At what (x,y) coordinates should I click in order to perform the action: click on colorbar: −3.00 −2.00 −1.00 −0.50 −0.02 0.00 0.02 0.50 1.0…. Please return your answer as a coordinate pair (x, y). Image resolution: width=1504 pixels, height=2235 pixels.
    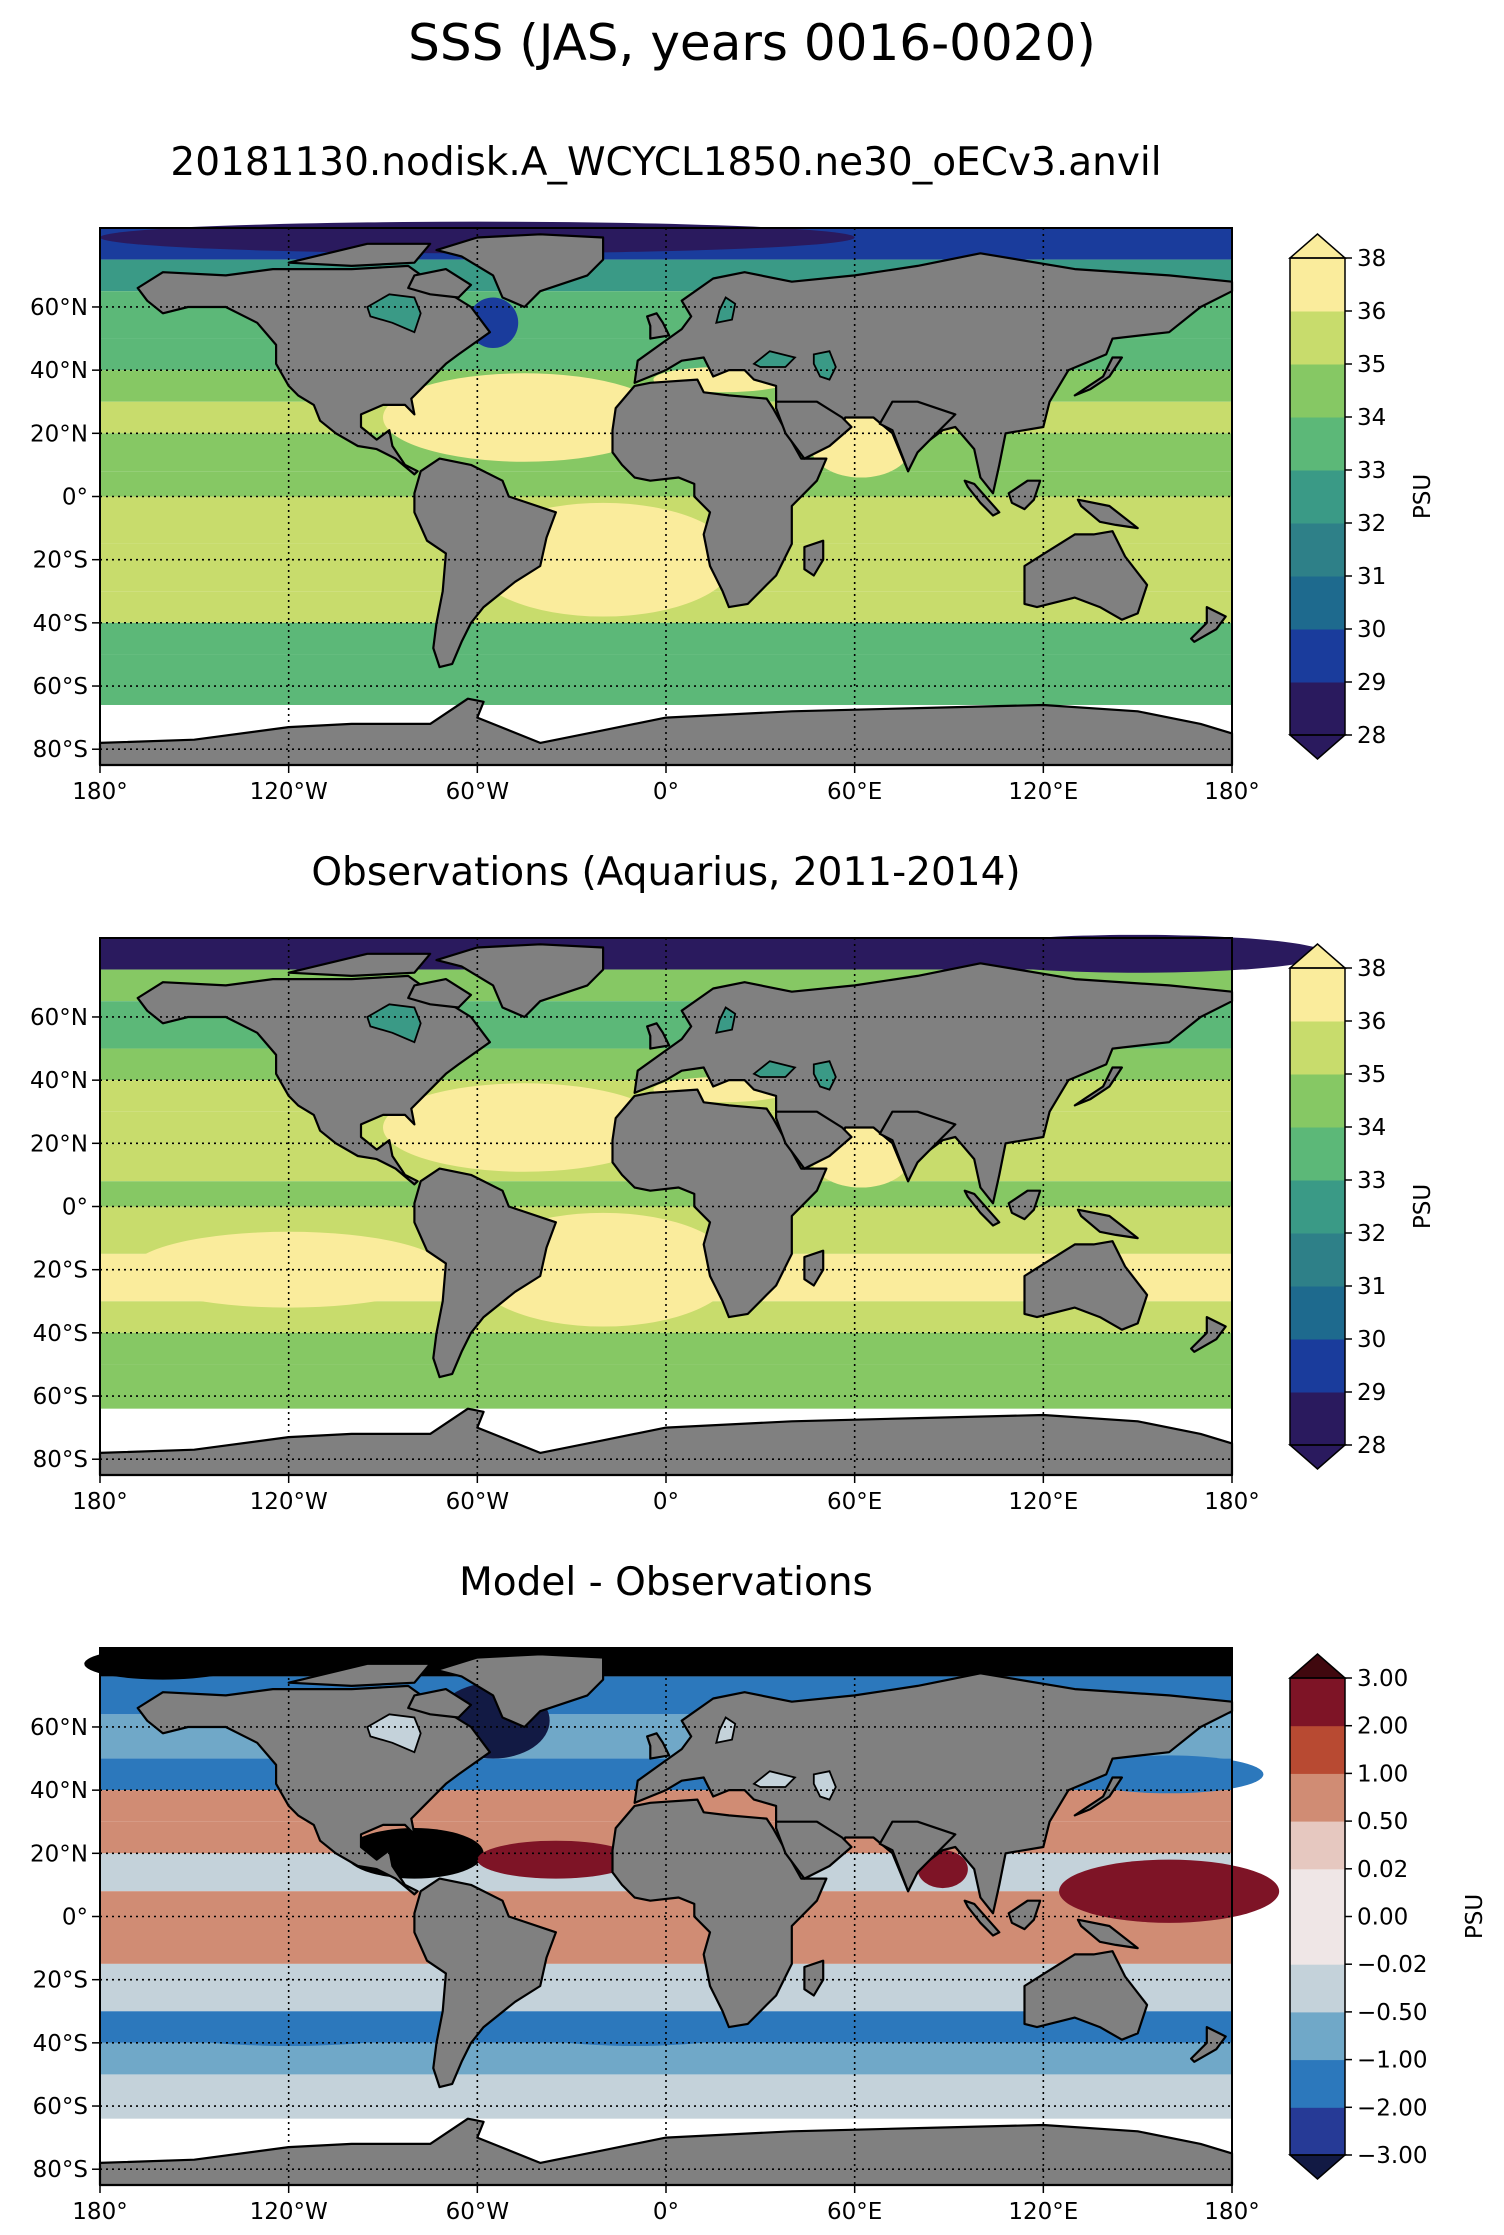
    Looking at the image, I should click on (1388, 1916).